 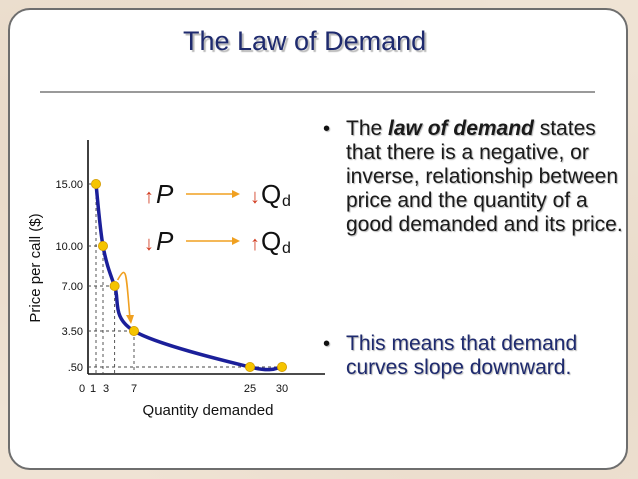 What do you see at coordinates (75, 368) in the screenshot?
I see `y-tick-label-4: .50` at bounding box center [75, 368].